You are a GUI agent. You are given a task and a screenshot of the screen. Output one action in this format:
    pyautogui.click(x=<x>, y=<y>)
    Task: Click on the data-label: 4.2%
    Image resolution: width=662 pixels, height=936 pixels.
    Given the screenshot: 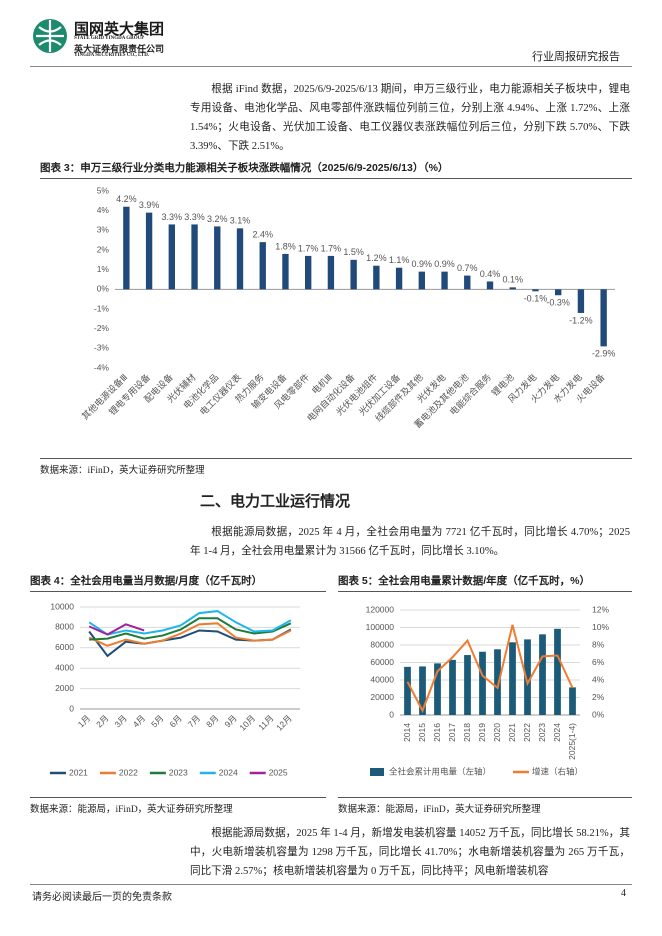 What is the action you would take?
    pyautogui.click(x=126, y=199)
    